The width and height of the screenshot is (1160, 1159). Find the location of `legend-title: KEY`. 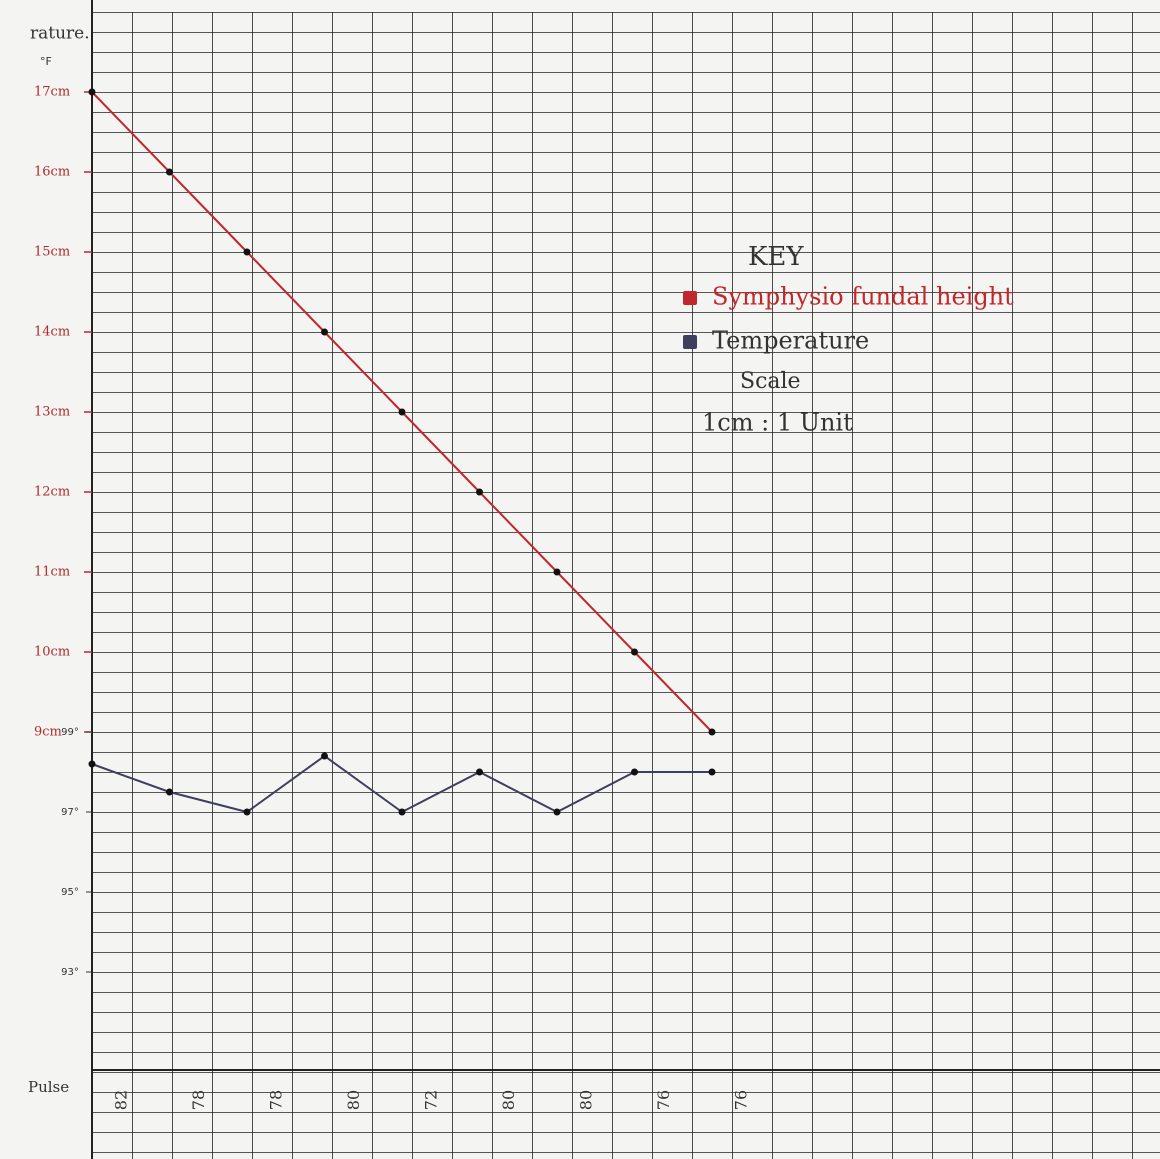

legend-title: KEY is located at coordinates (776, 257).